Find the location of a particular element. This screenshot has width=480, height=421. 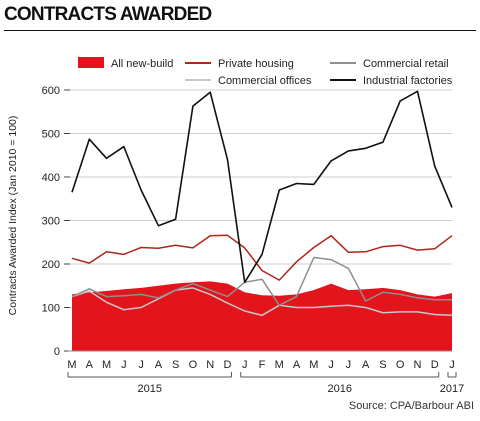

year-label: 2017 is located at coordinates (452, 389).